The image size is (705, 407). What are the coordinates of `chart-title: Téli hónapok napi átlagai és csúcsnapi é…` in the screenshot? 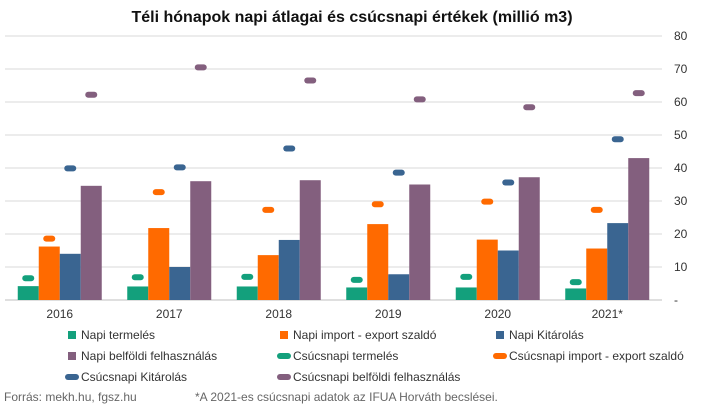 It's located at (351, 17).